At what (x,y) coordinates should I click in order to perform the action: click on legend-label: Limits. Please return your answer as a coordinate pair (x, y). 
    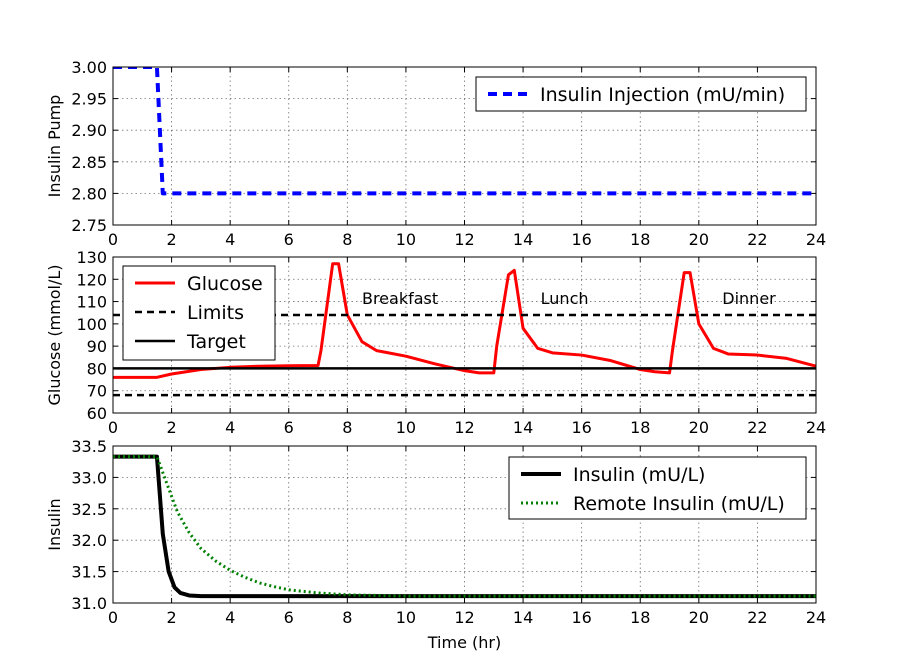
    Looking at the image, I should click on (215, 313).